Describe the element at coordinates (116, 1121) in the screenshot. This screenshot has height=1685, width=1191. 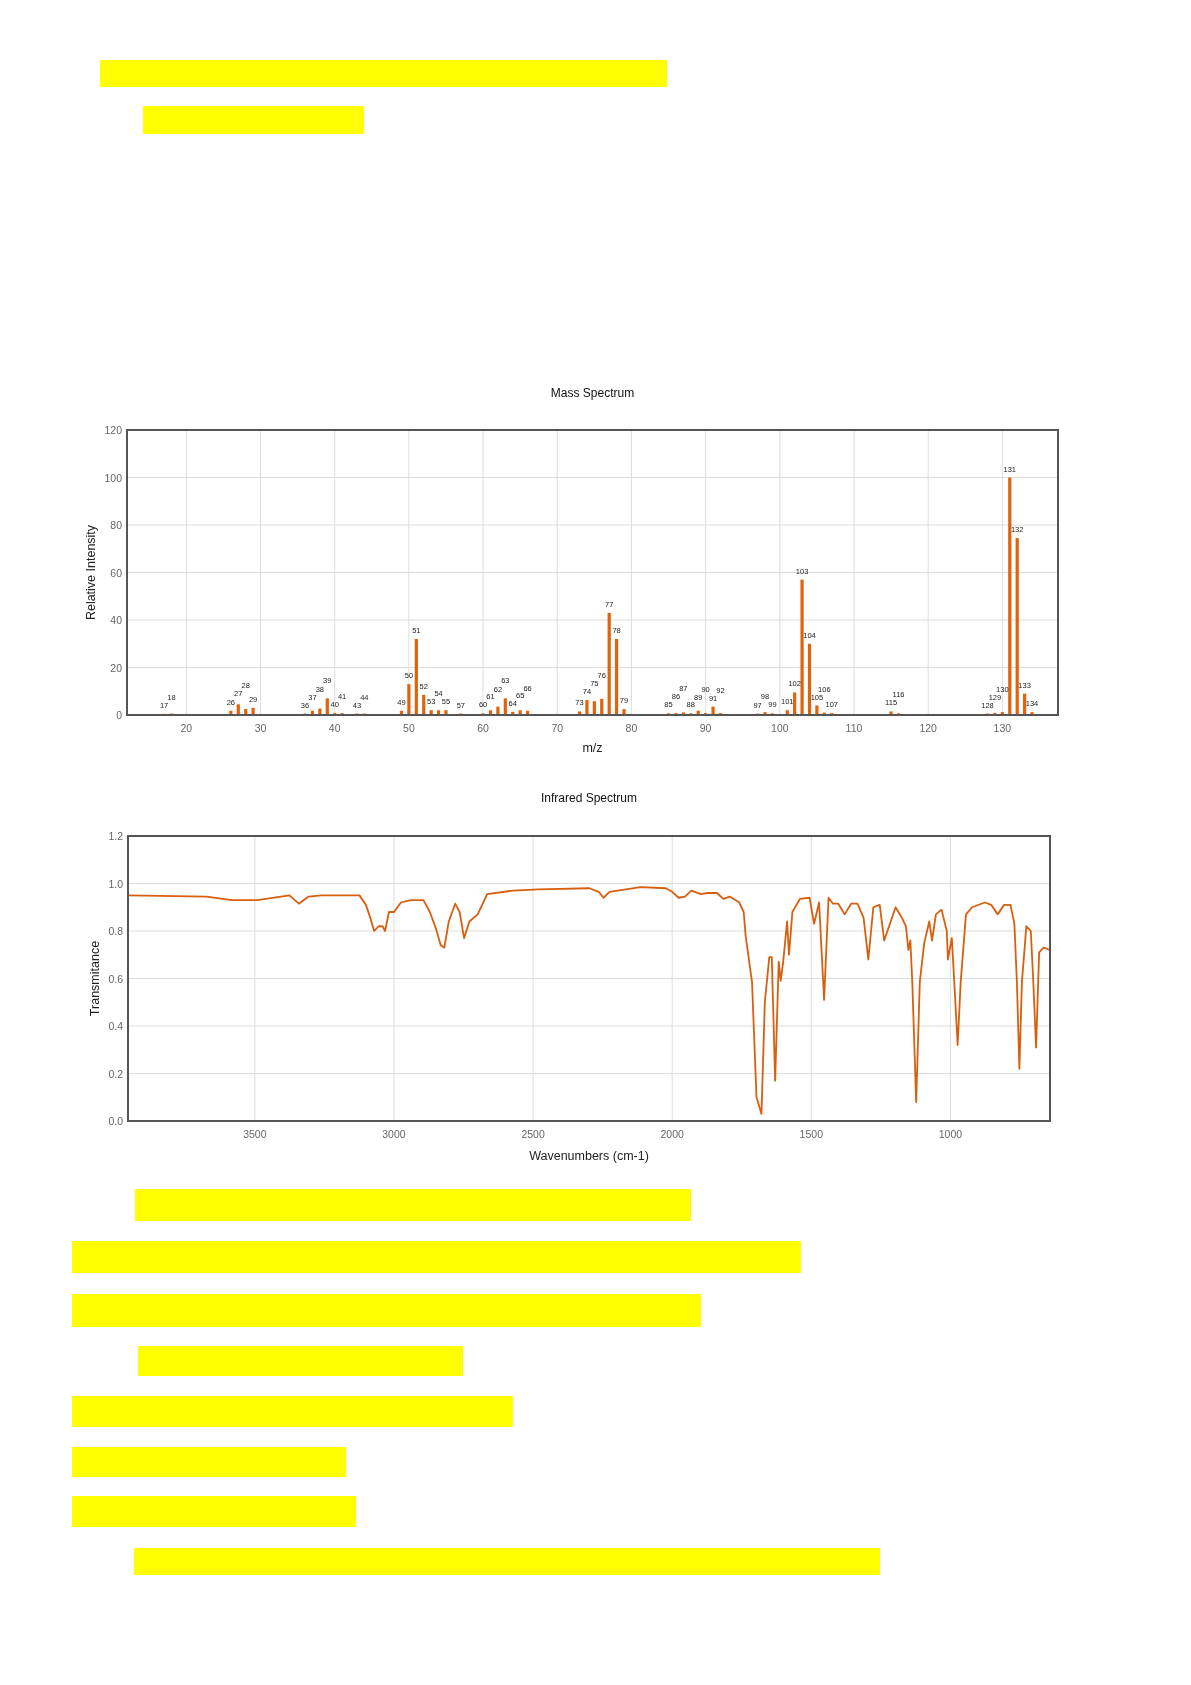
I see `y-tick-label: 0.0` at that location.